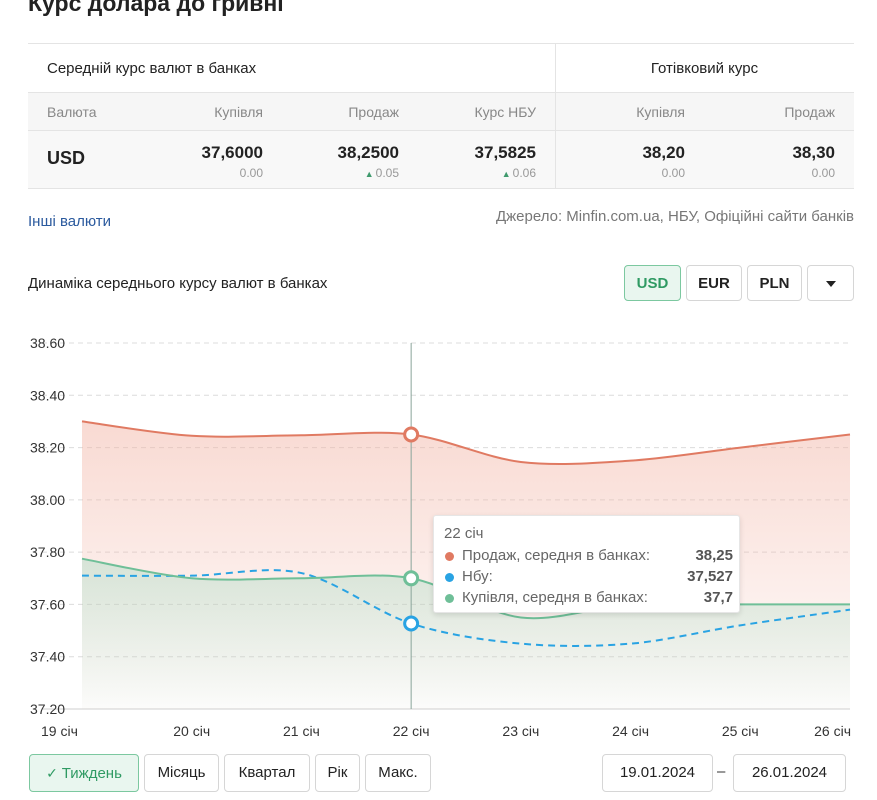 This screenshot has height=800, width=877. What do you see at coordinates (710, 576) in the screenshot?
I see `tooltip-series-value: 37,527` at bounding box center [710, 576].